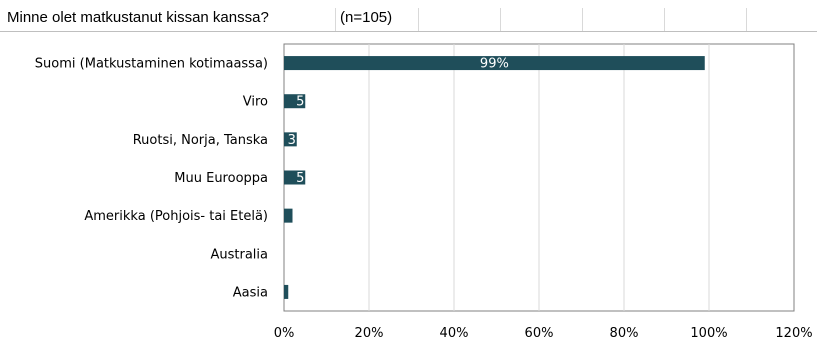  I want to click on x-axis-ticks: 0% 20% 40% 60% 80% 100% 120%, so click(543, 332).